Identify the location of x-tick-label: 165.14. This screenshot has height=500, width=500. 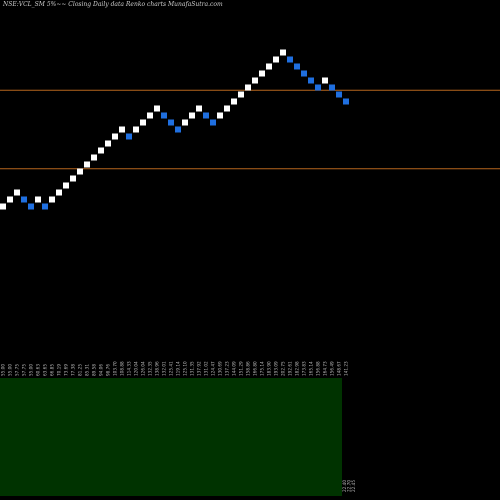
(311, 368).